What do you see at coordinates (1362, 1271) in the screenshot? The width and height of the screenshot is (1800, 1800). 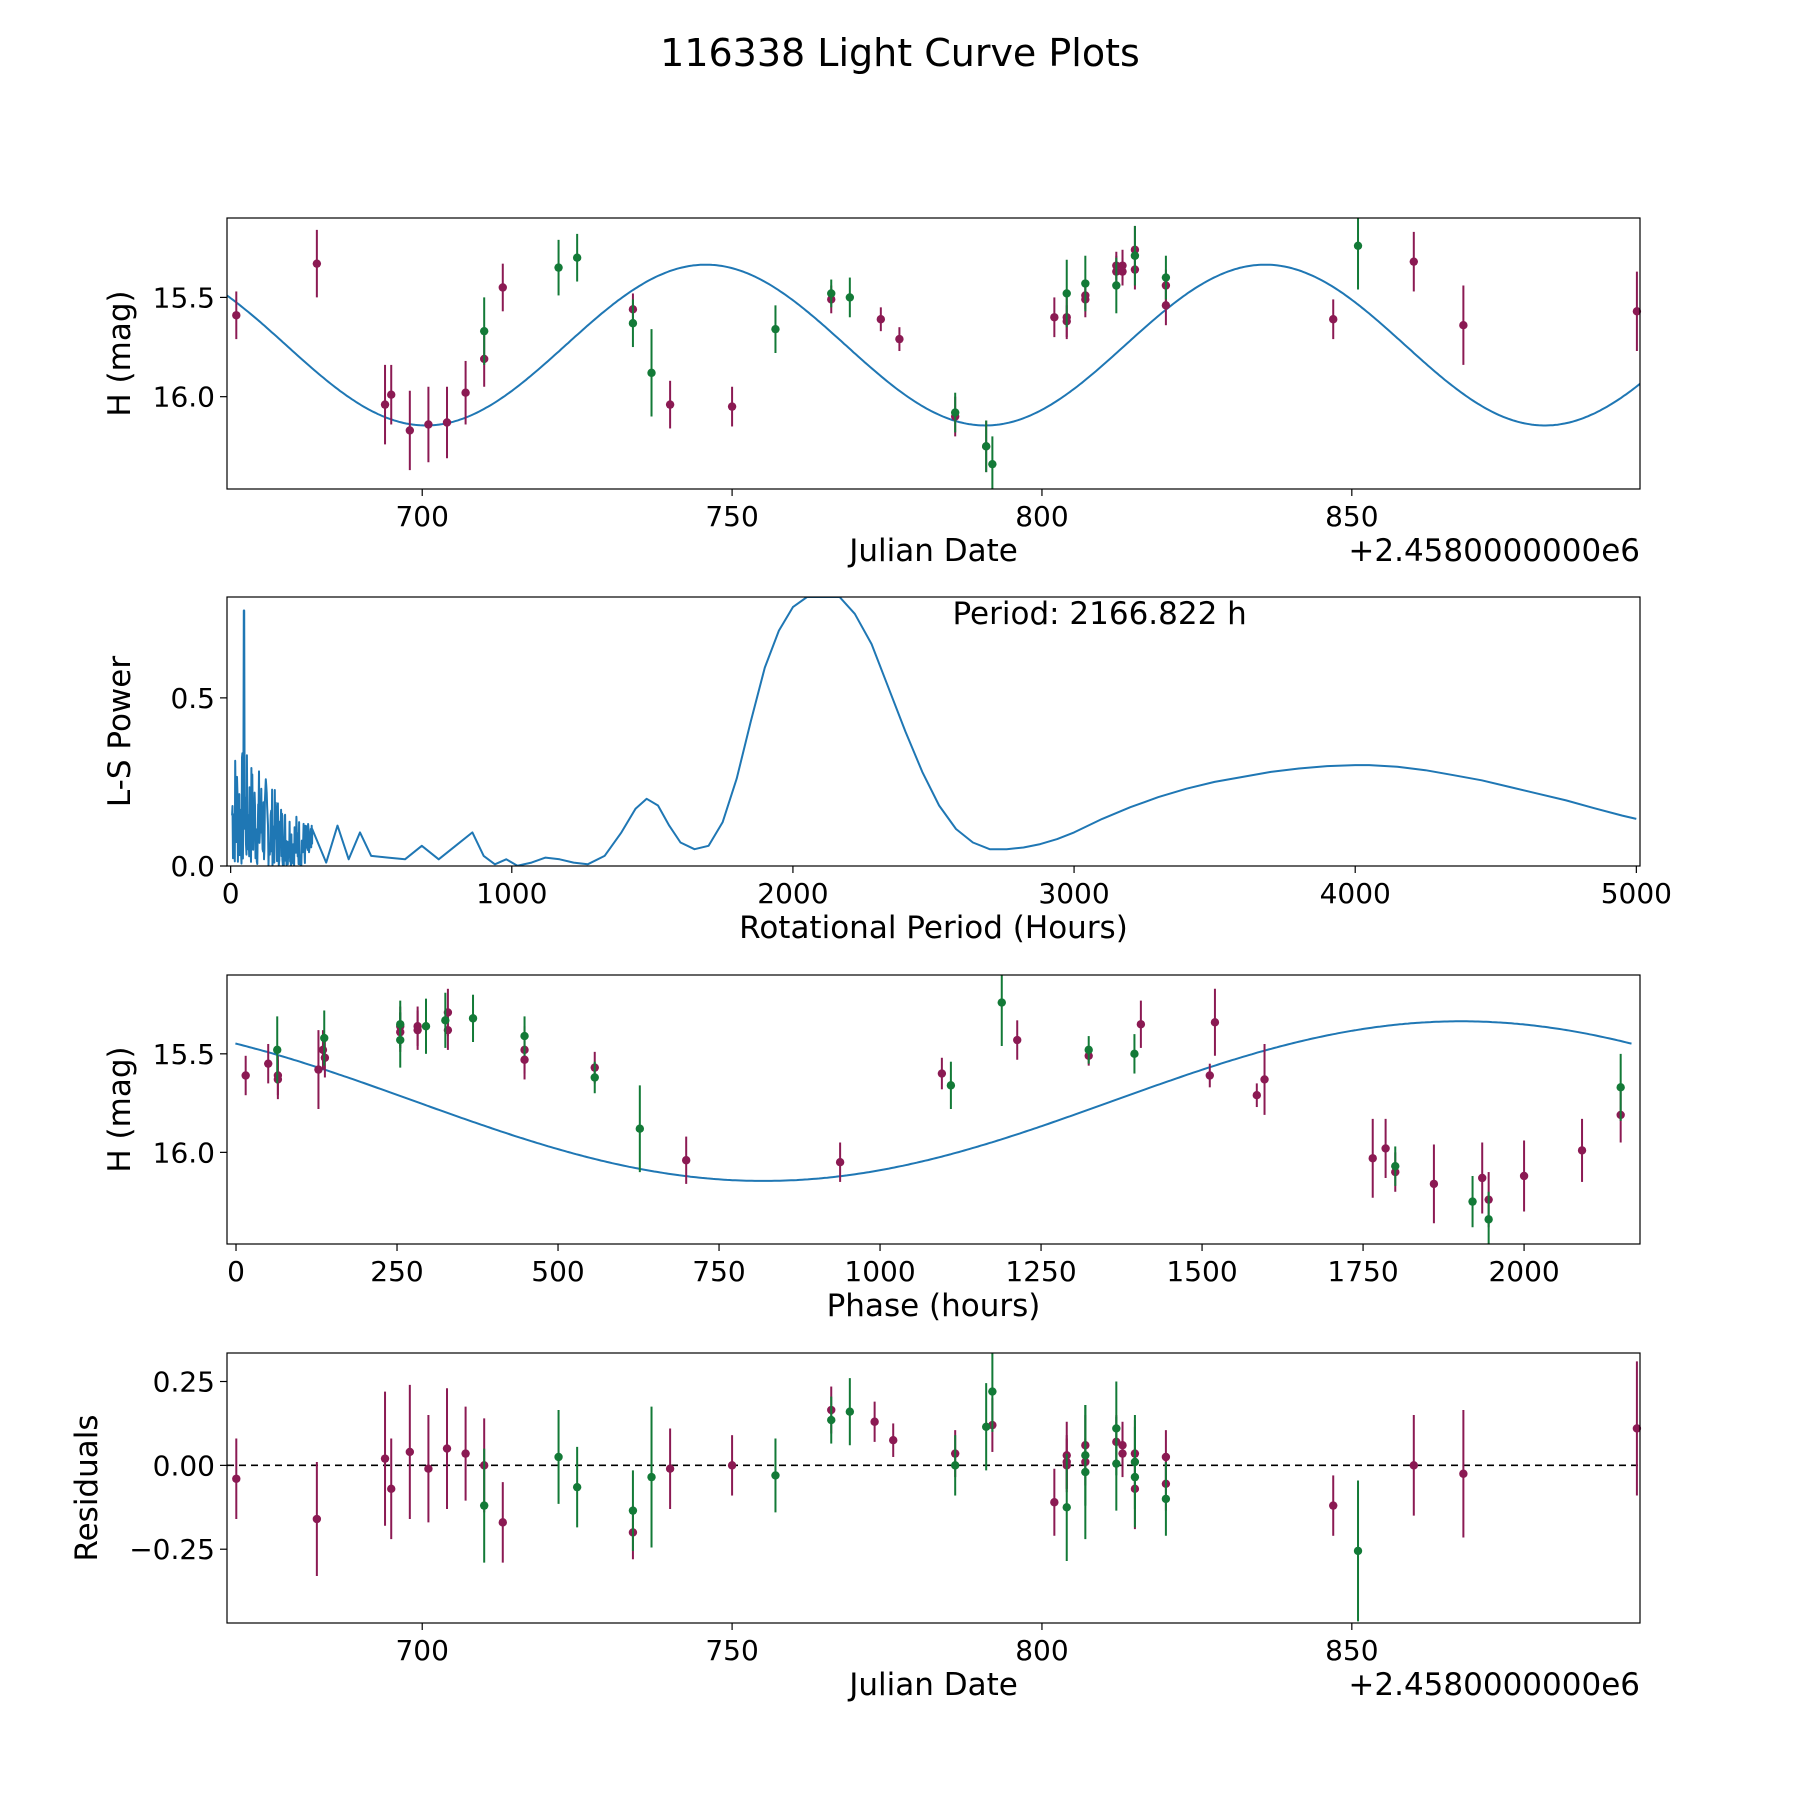 I see `x-tick-label: 1750` at bounding box center [1362, 1271].